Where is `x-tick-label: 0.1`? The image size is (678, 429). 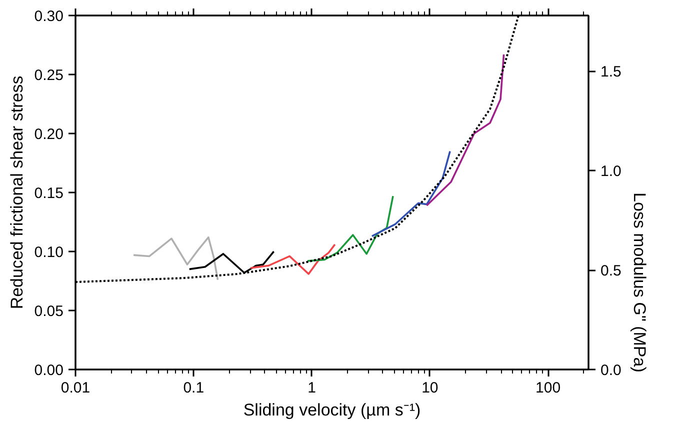
x-tick-label: 0.1 is located at coordinates (193, 388).